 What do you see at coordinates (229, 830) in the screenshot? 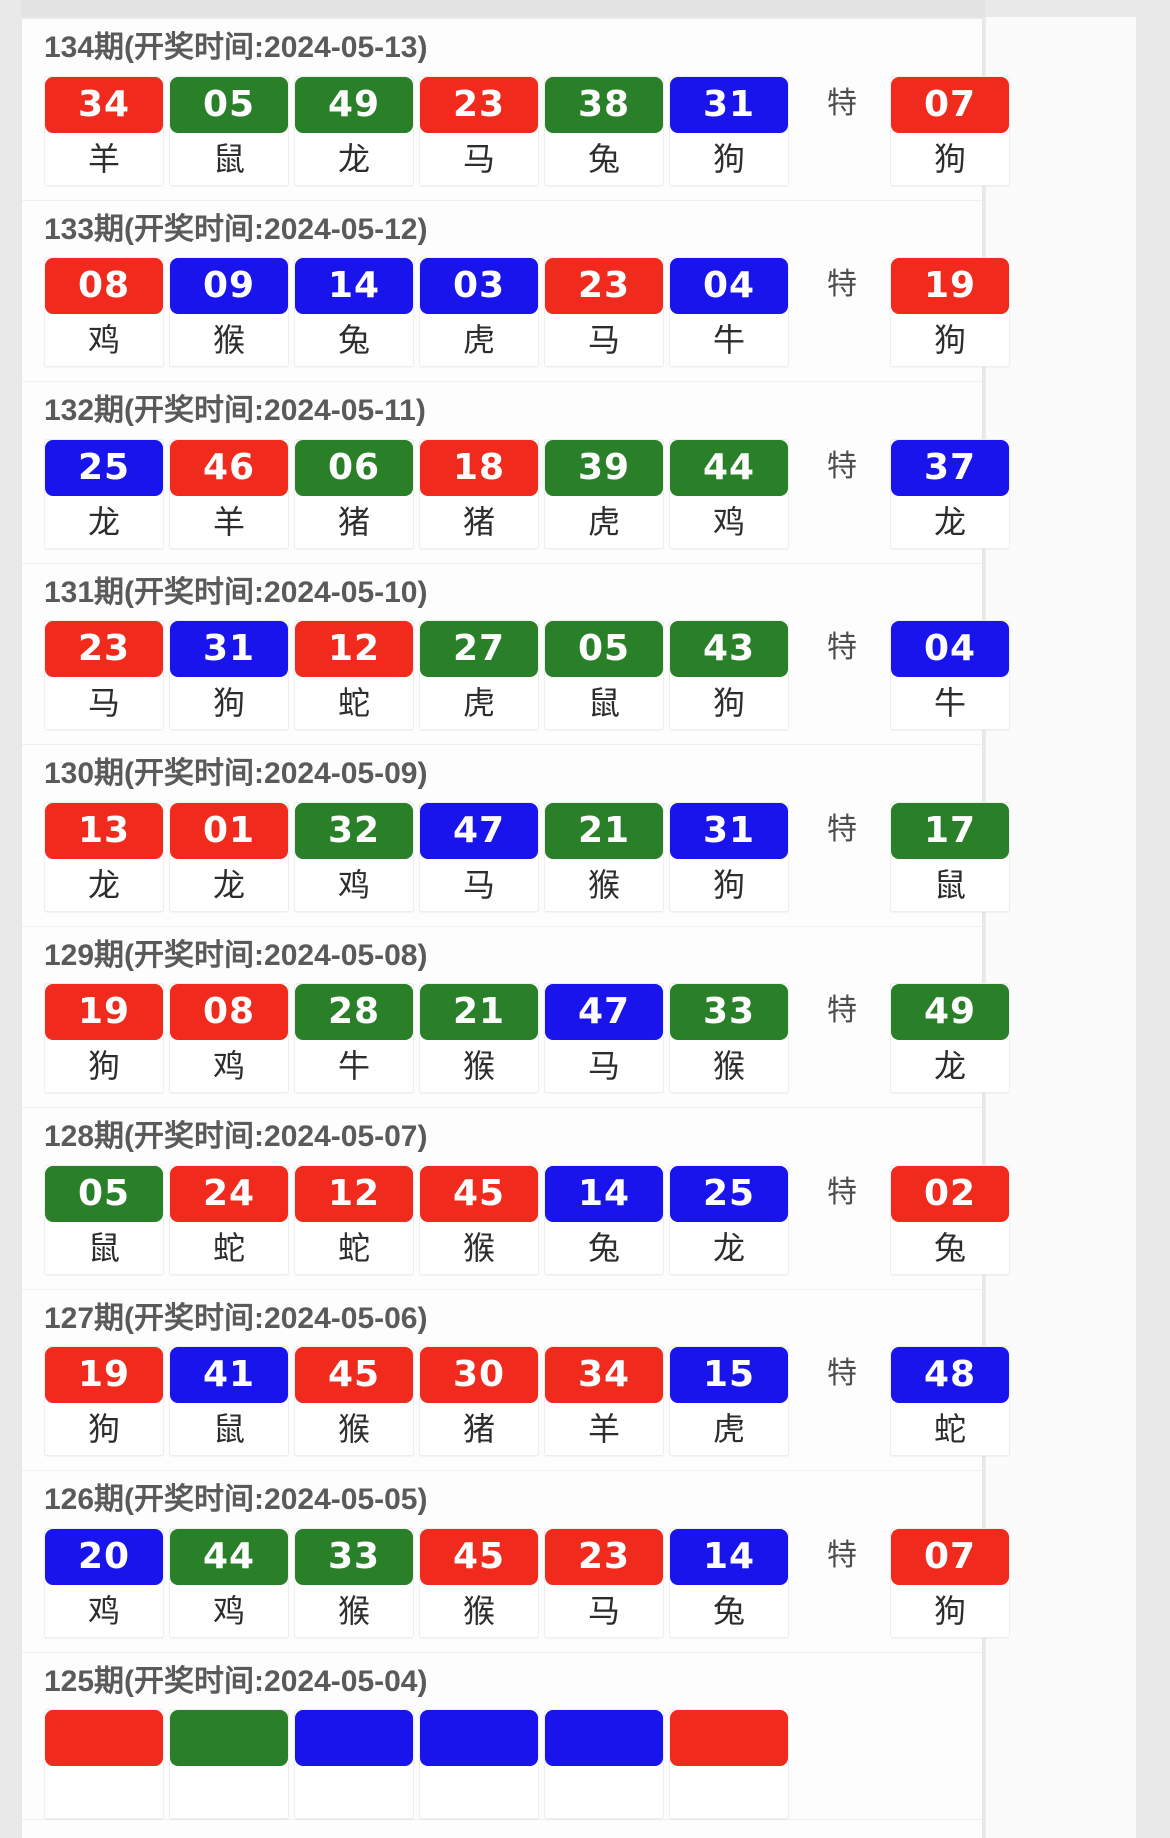
I see `ball-number: 01` at bounding box center [229, 830].